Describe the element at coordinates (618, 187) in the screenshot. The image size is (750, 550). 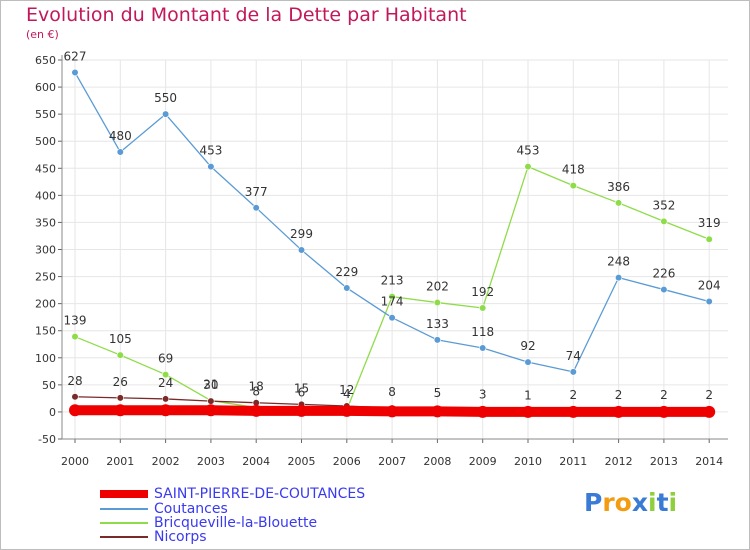
I see `data-label: 386` at that location.